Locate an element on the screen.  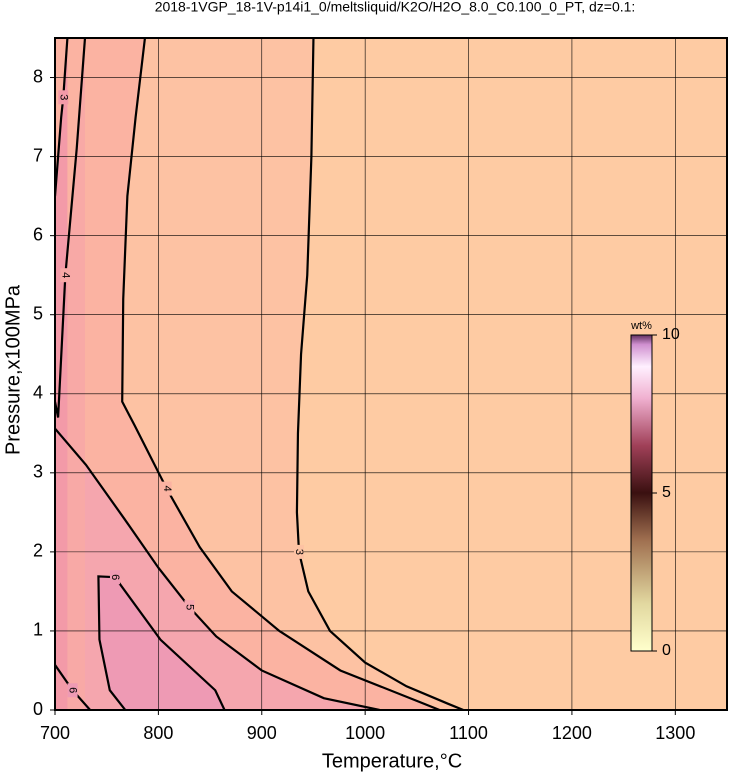
contour-fill is located at coordinates (161, 643).